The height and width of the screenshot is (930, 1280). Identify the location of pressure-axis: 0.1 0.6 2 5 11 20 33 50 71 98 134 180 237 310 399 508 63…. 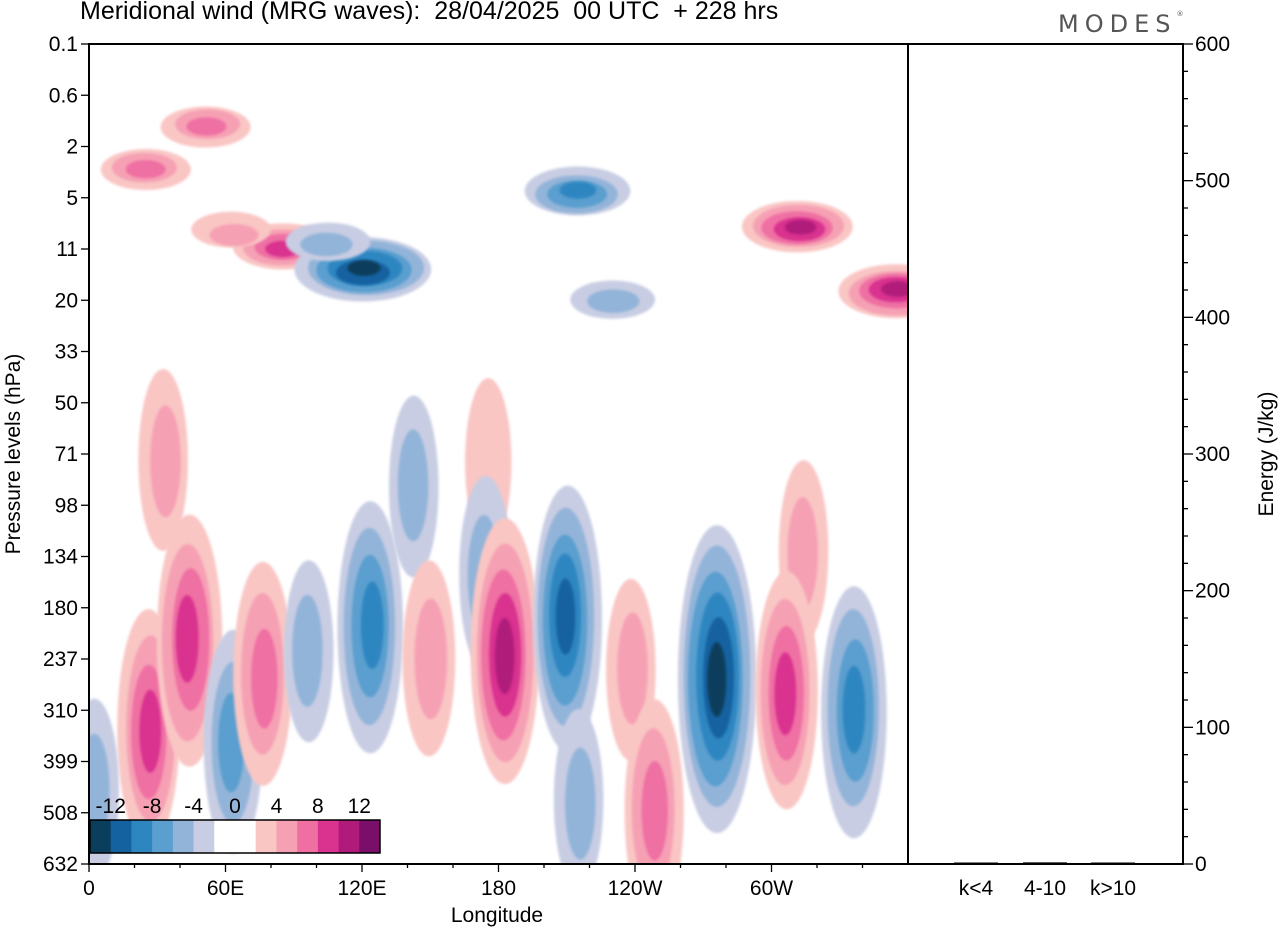
(66, 454).